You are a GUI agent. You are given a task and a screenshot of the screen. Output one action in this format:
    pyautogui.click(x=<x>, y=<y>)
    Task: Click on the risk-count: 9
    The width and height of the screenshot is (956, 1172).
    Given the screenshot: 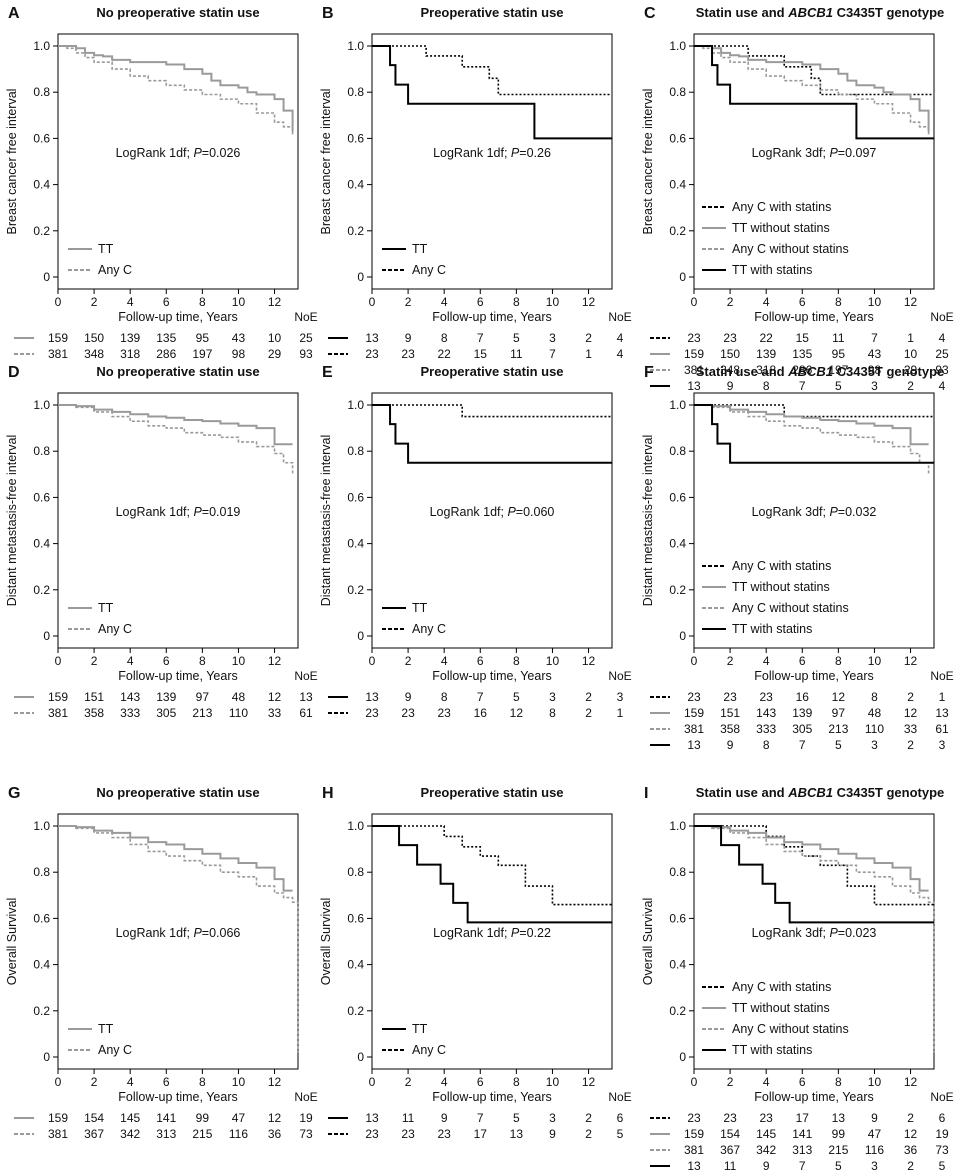 What is the action you would take?
    pyautogui.click(x=408, y=338)
    